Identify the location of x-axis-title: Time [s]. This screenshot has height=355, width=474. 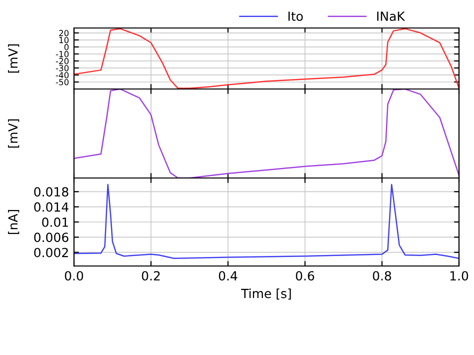
(266, 294).